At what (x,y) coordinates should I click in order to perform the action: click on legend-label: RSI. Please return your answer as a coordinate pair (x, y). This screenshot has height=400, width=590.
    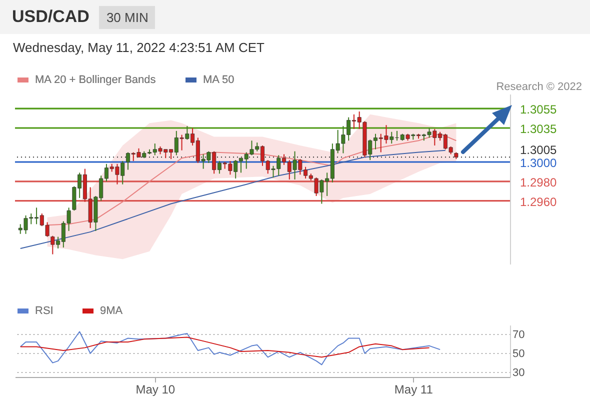
    Looking at the image, I should click on (44, 311).